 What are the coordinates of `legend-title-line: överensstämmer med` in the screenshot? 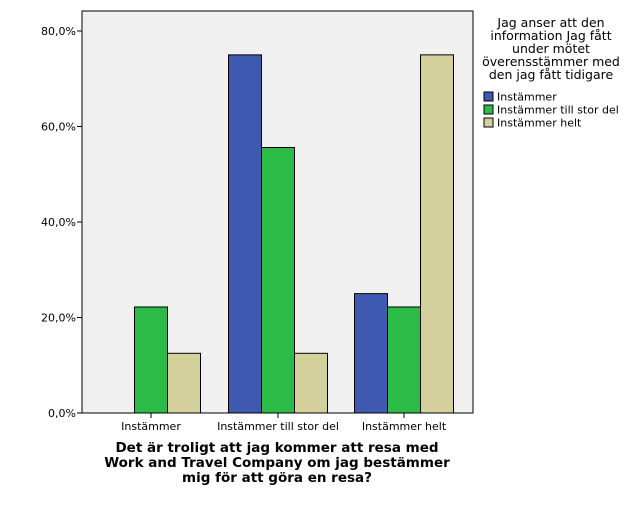 It's located at (551, 61).